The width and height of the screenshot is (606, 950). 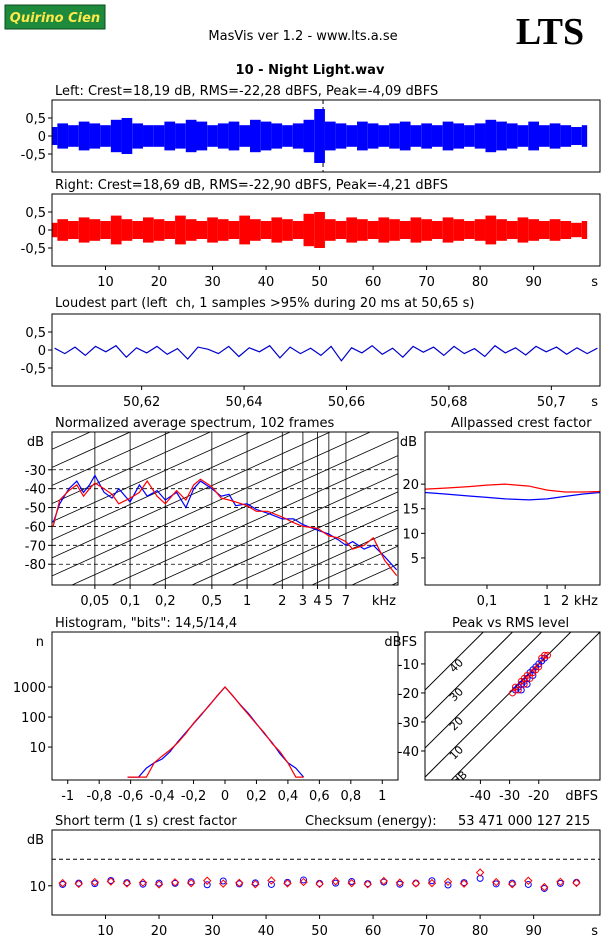 I want to click on plot-frame, so click(x=326, y=350).